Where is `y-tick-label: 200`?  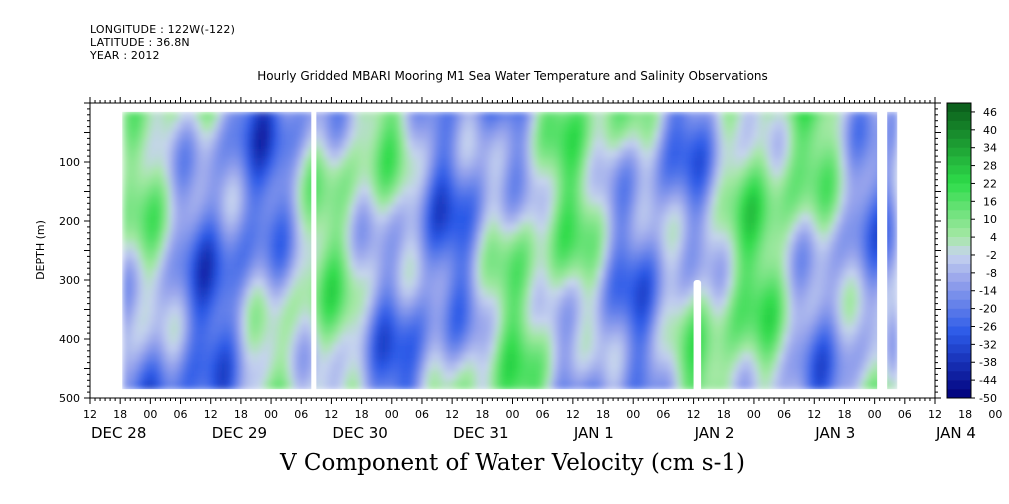
y-tick-label: 200 is located at coordinates (69, 221).